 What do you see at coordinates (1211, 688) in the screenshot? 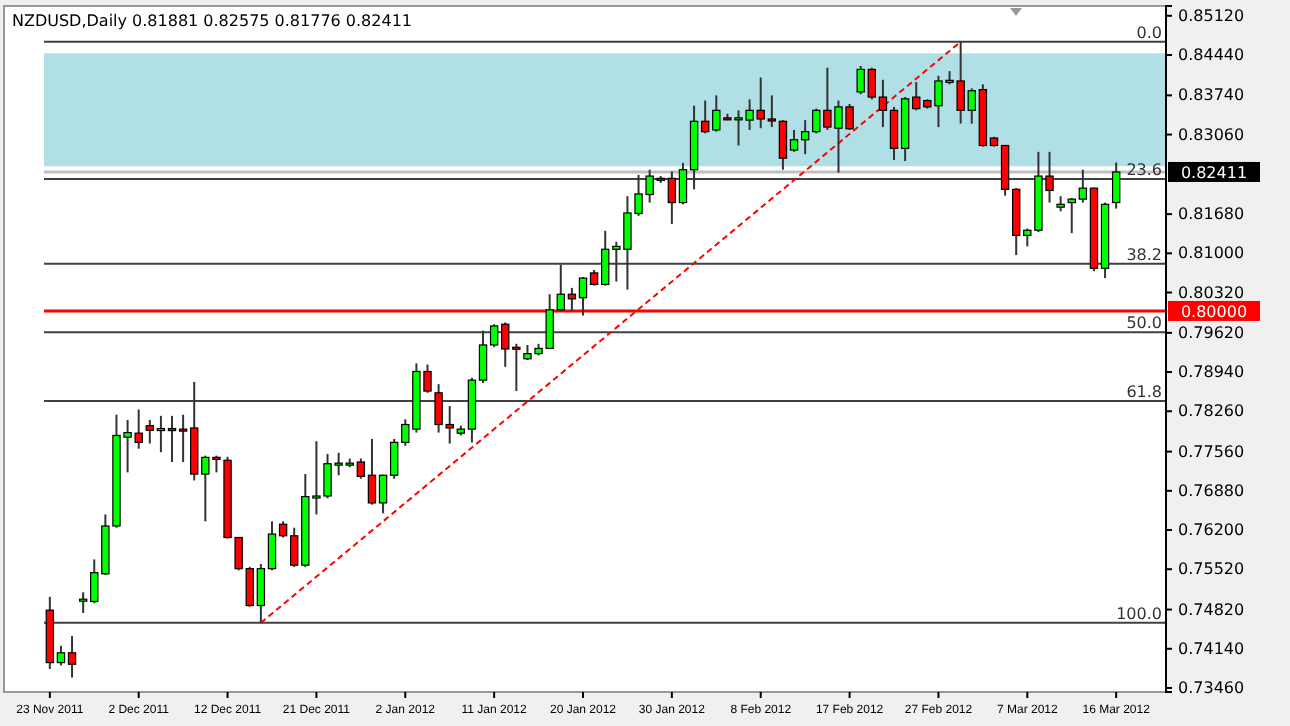
I see `y-tick-label: 0.73460` at bounding box center [1211, 688].